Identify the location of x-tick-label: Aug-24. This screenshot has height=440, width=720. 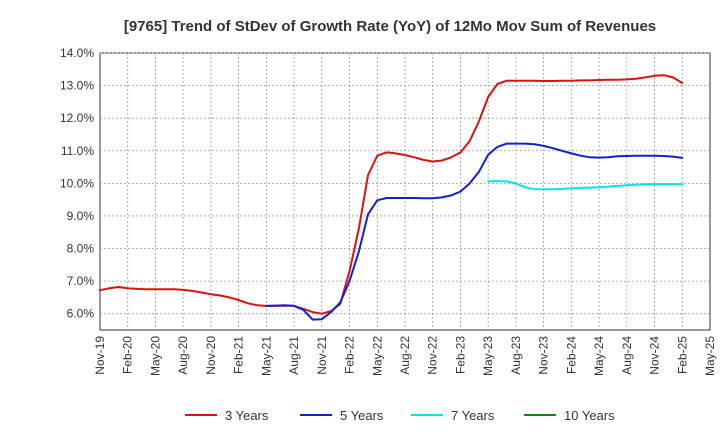
(627, 355).